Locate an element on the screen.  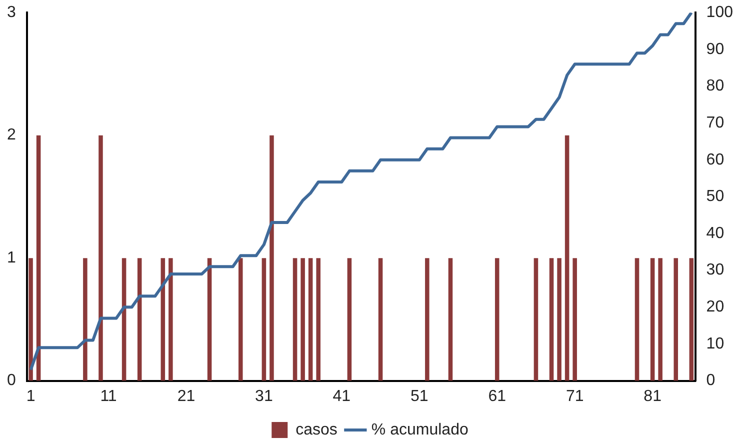
y2-tick-label: 30 is located at coordinates (715, 270).